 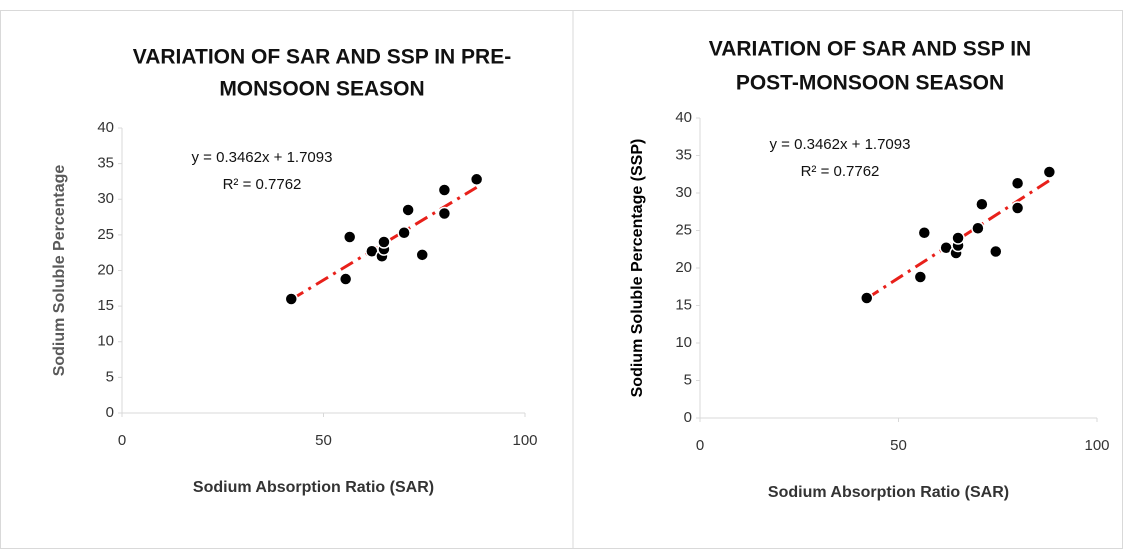 What do you see at coordinates (870, 83) in the screenshot?
I see `chart-title: POST-MONSOON SEASON` at bounding box center [870, 83].